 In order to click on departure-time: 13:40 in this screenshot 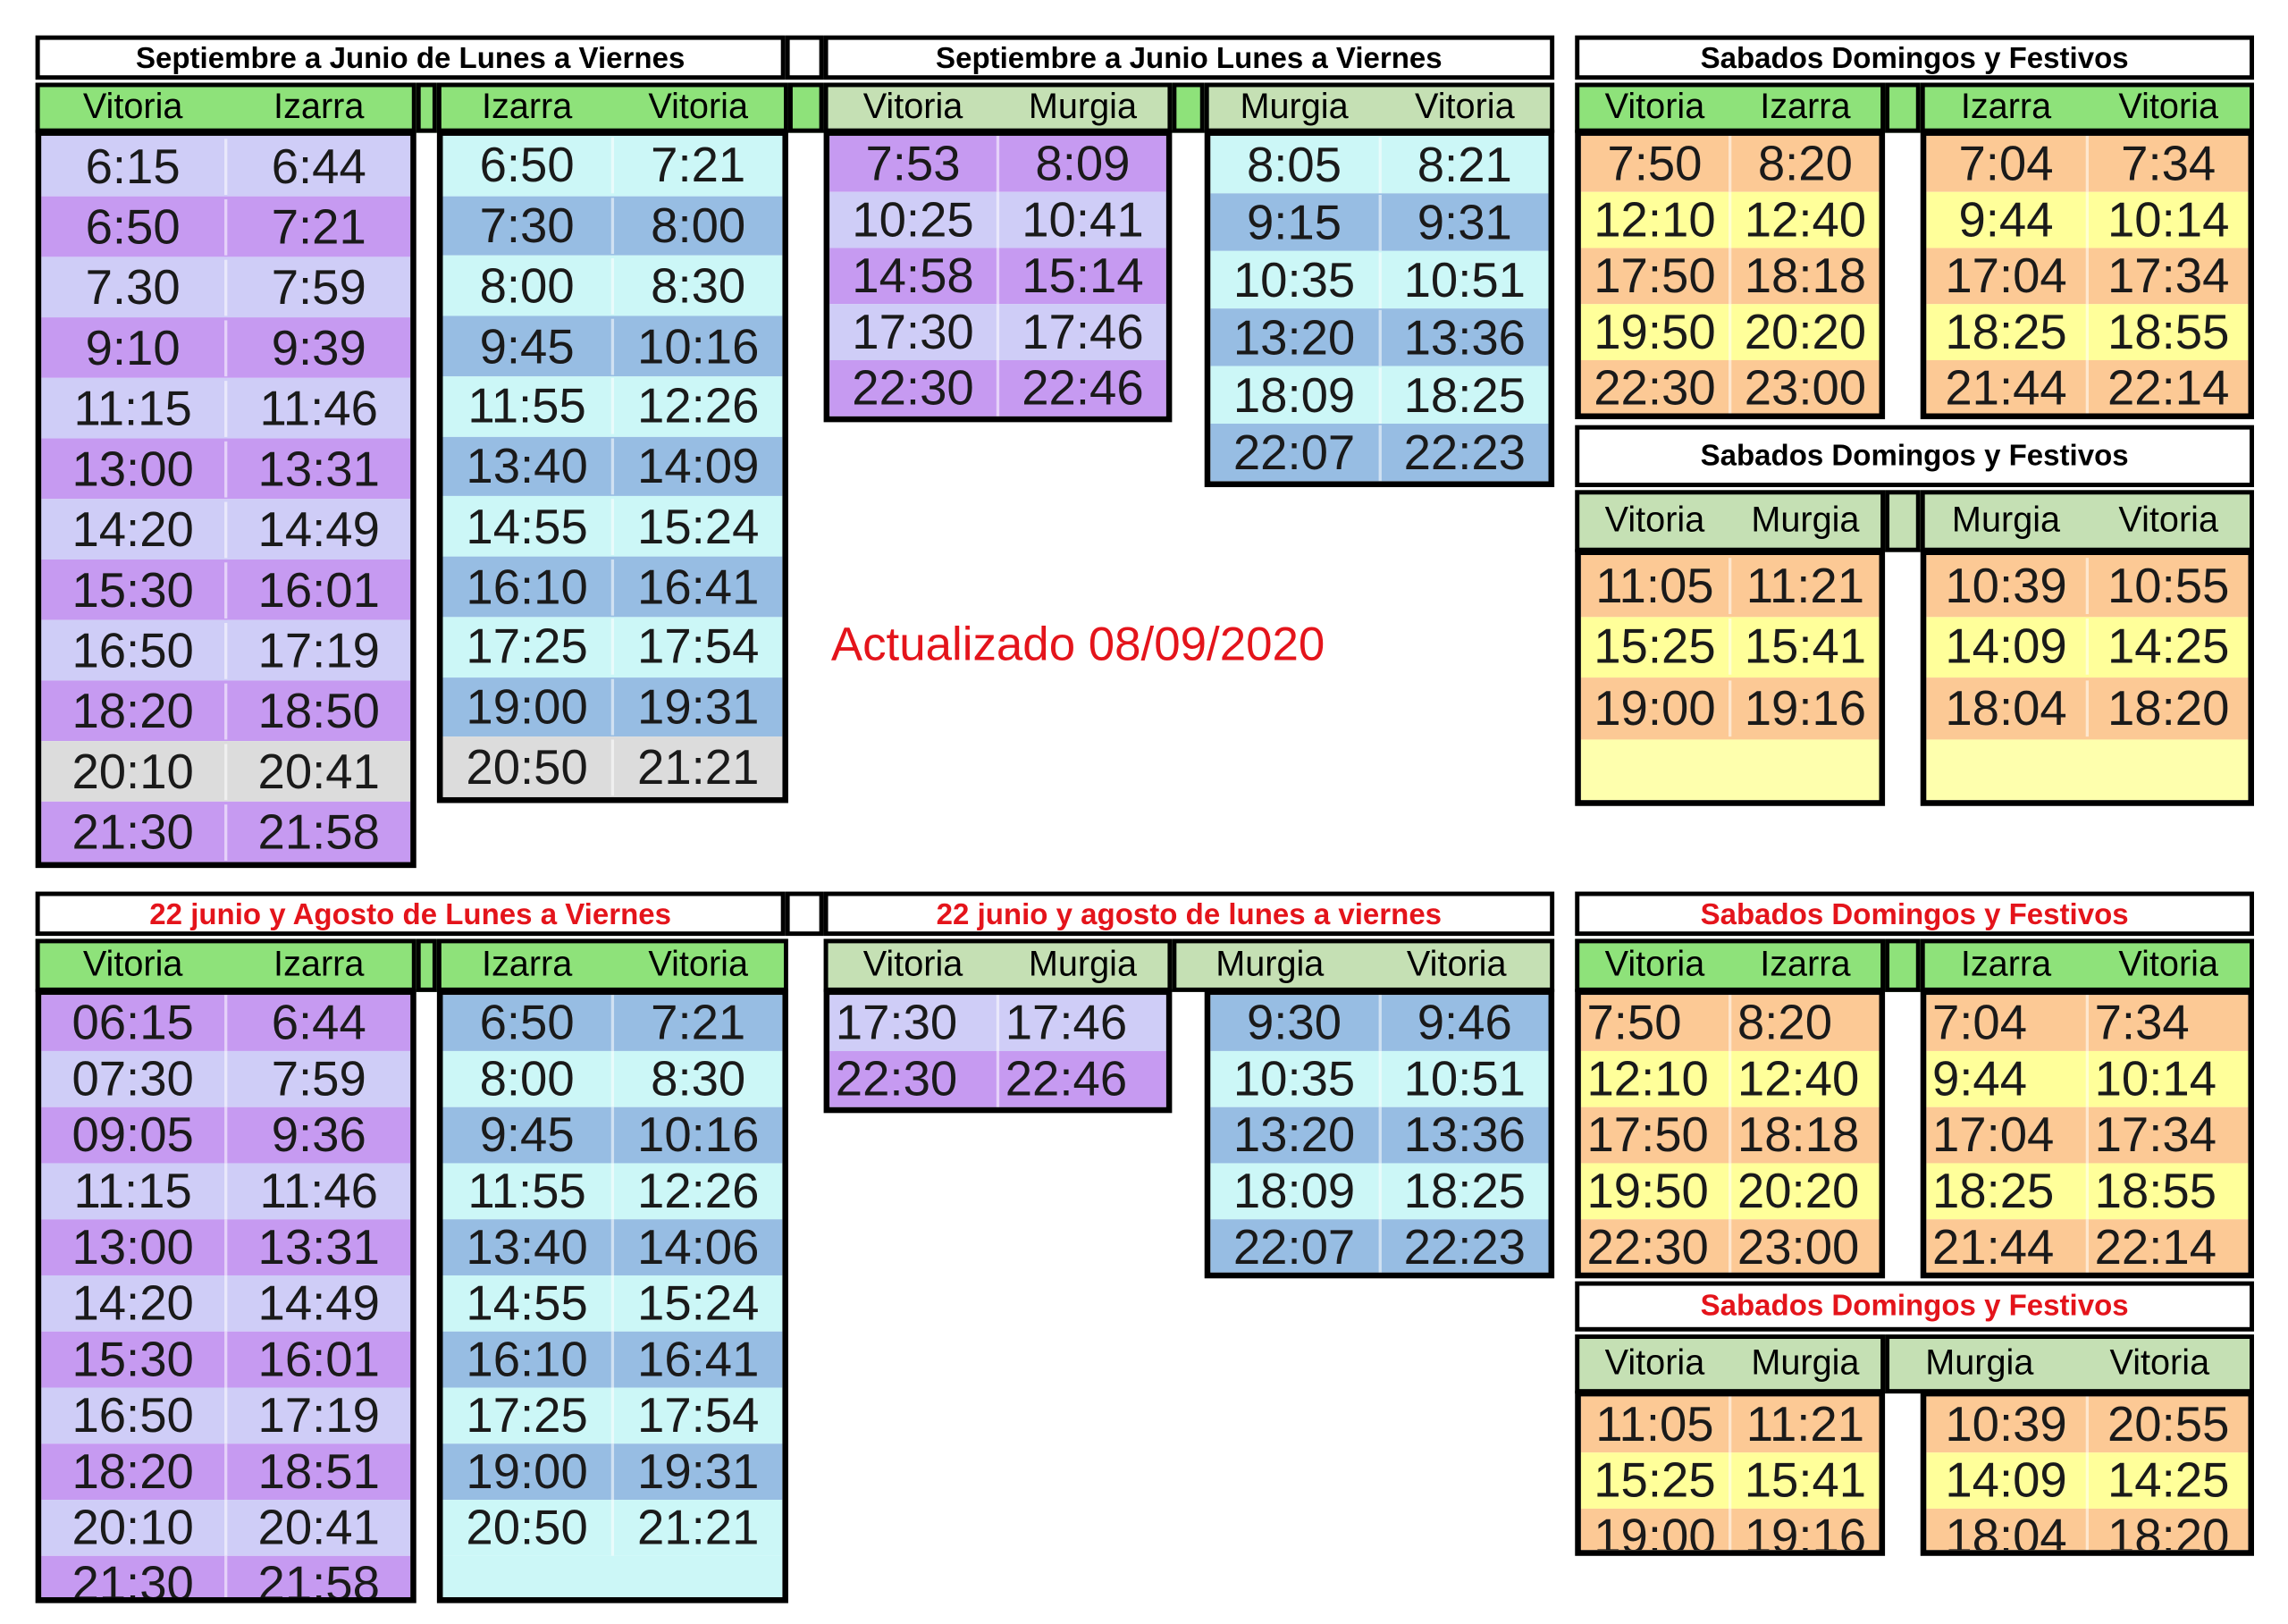, I will do `click(527, 1247)`.